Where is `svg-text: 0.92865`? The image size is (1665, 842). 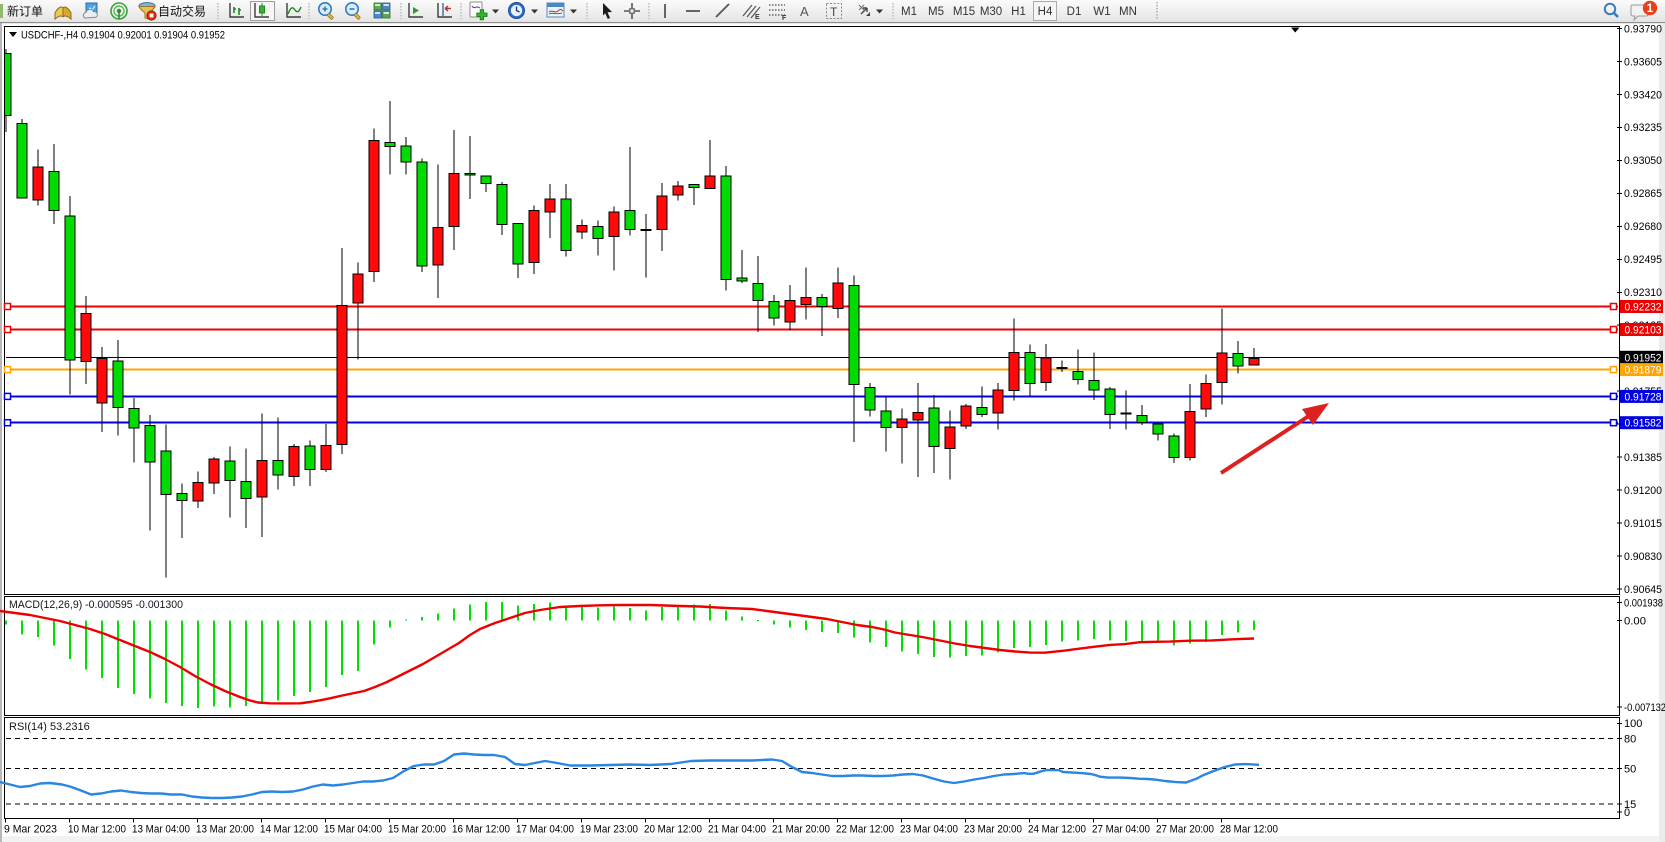 svg-text: 0.92865 is located at coordinates (1643, 194).